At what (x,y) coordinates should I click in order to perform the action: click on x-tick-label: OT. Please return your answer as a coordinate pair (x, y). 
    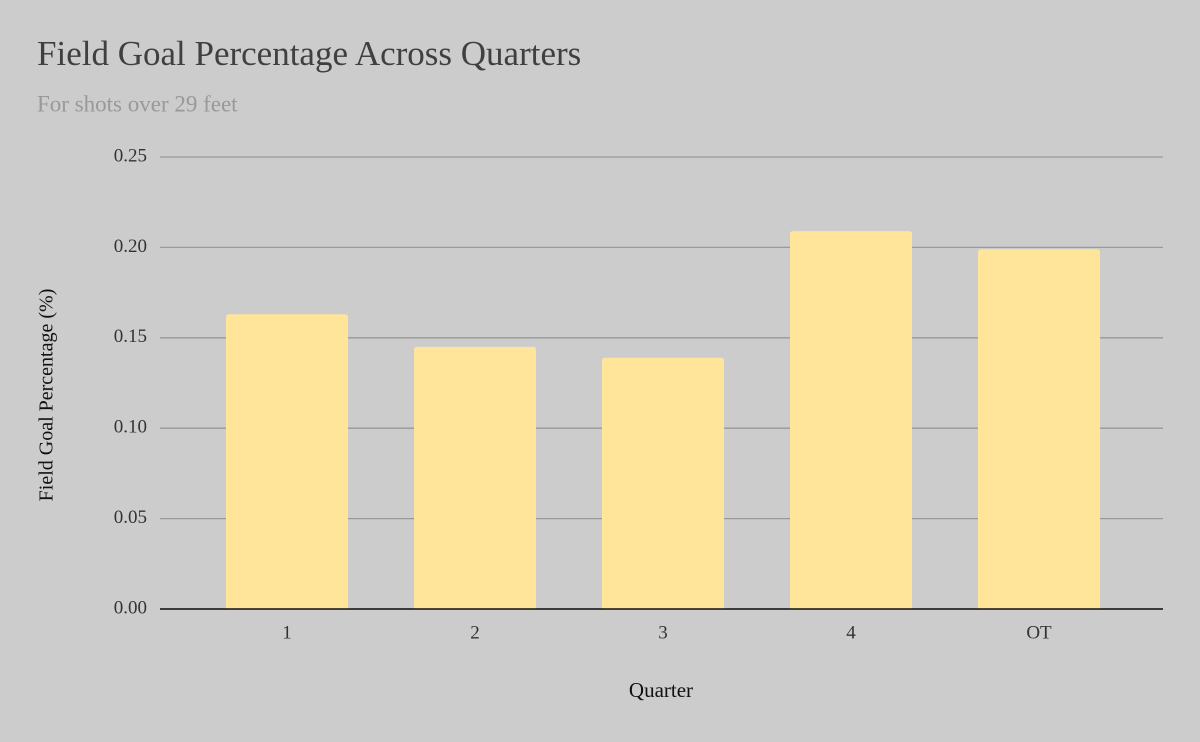
    Looking at the image, I should click on (1039, 632).